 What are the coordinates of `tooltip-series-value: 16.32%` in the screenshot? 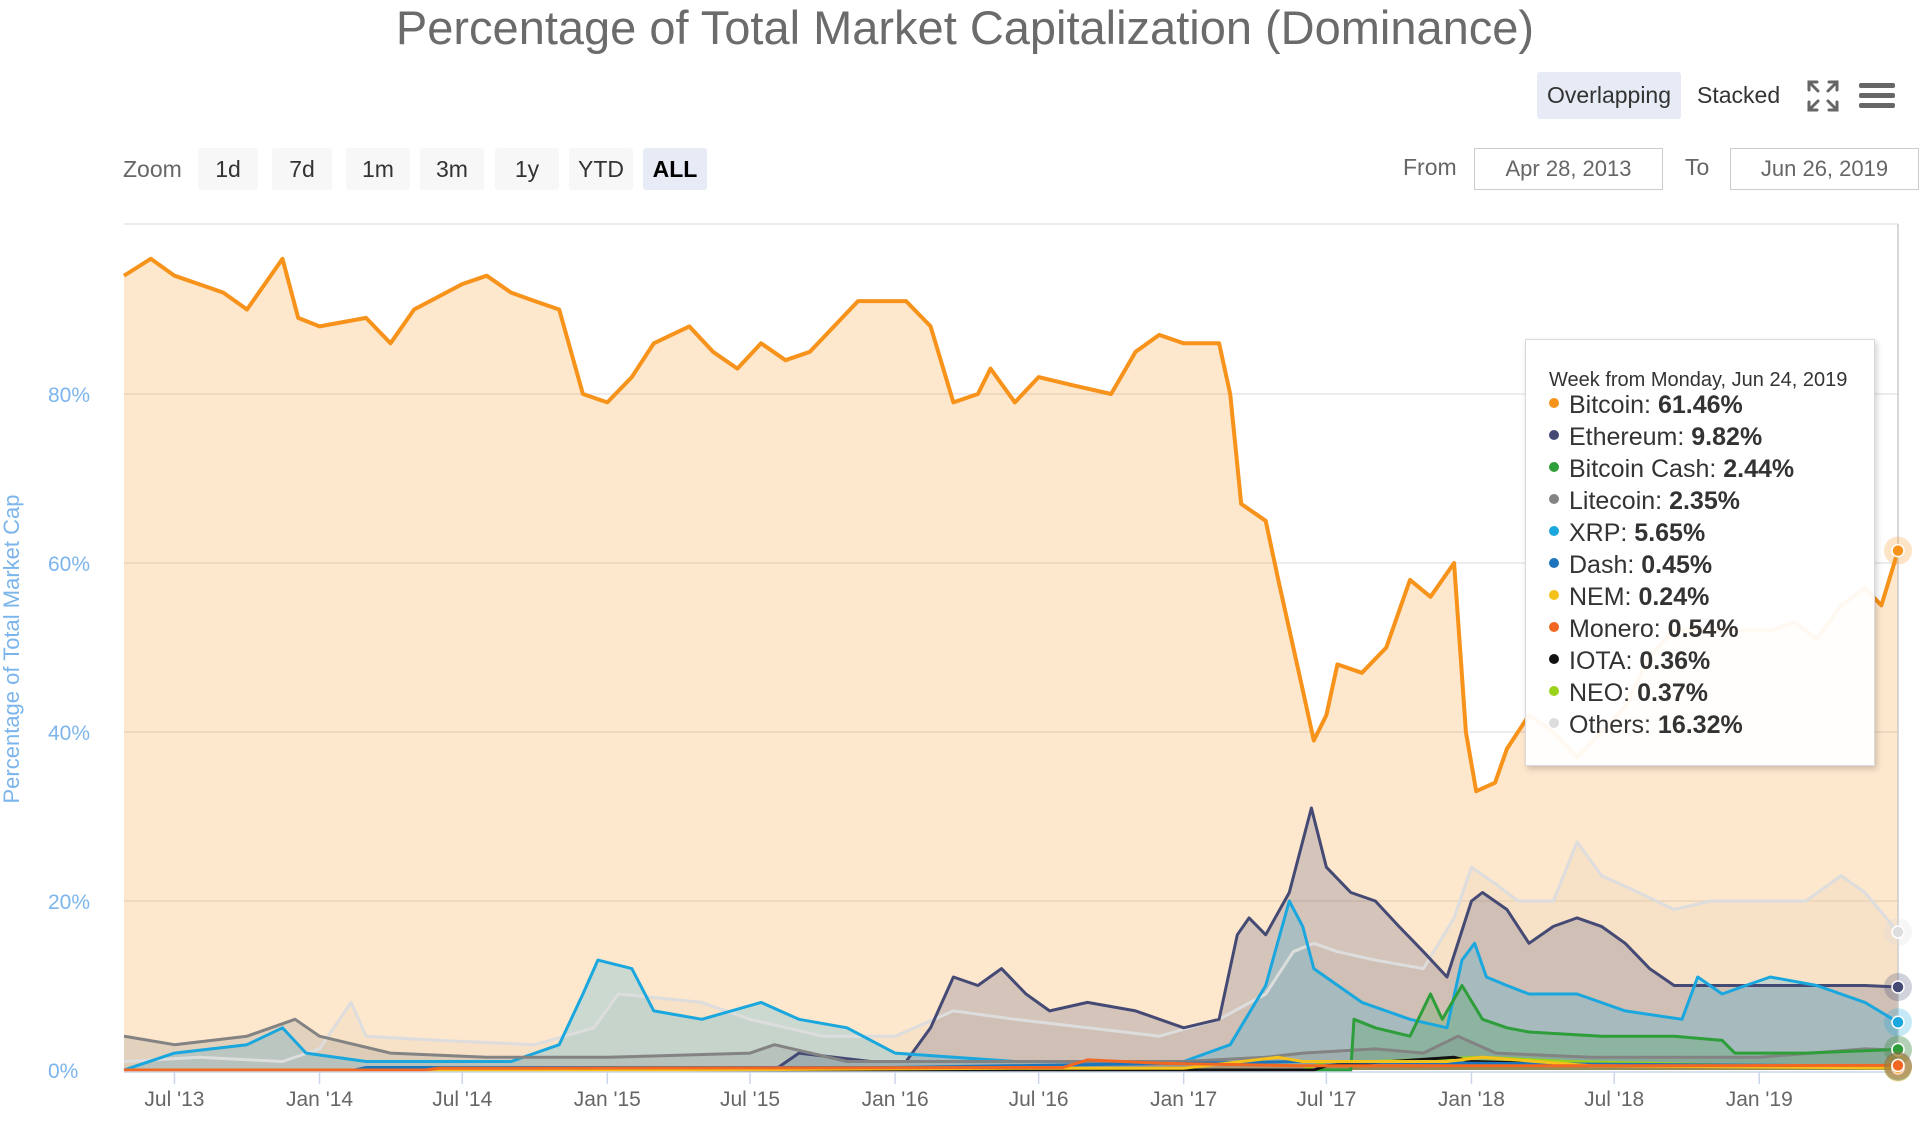 It's located at (1700, 725).